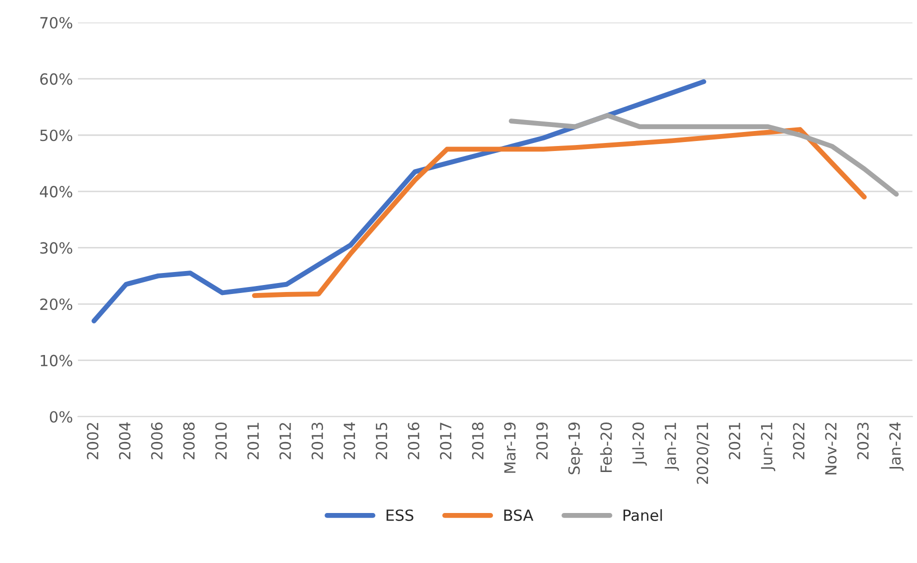 The image size is (917, 563). I want to click on x-tick-label: 2016, so click(414, 441).